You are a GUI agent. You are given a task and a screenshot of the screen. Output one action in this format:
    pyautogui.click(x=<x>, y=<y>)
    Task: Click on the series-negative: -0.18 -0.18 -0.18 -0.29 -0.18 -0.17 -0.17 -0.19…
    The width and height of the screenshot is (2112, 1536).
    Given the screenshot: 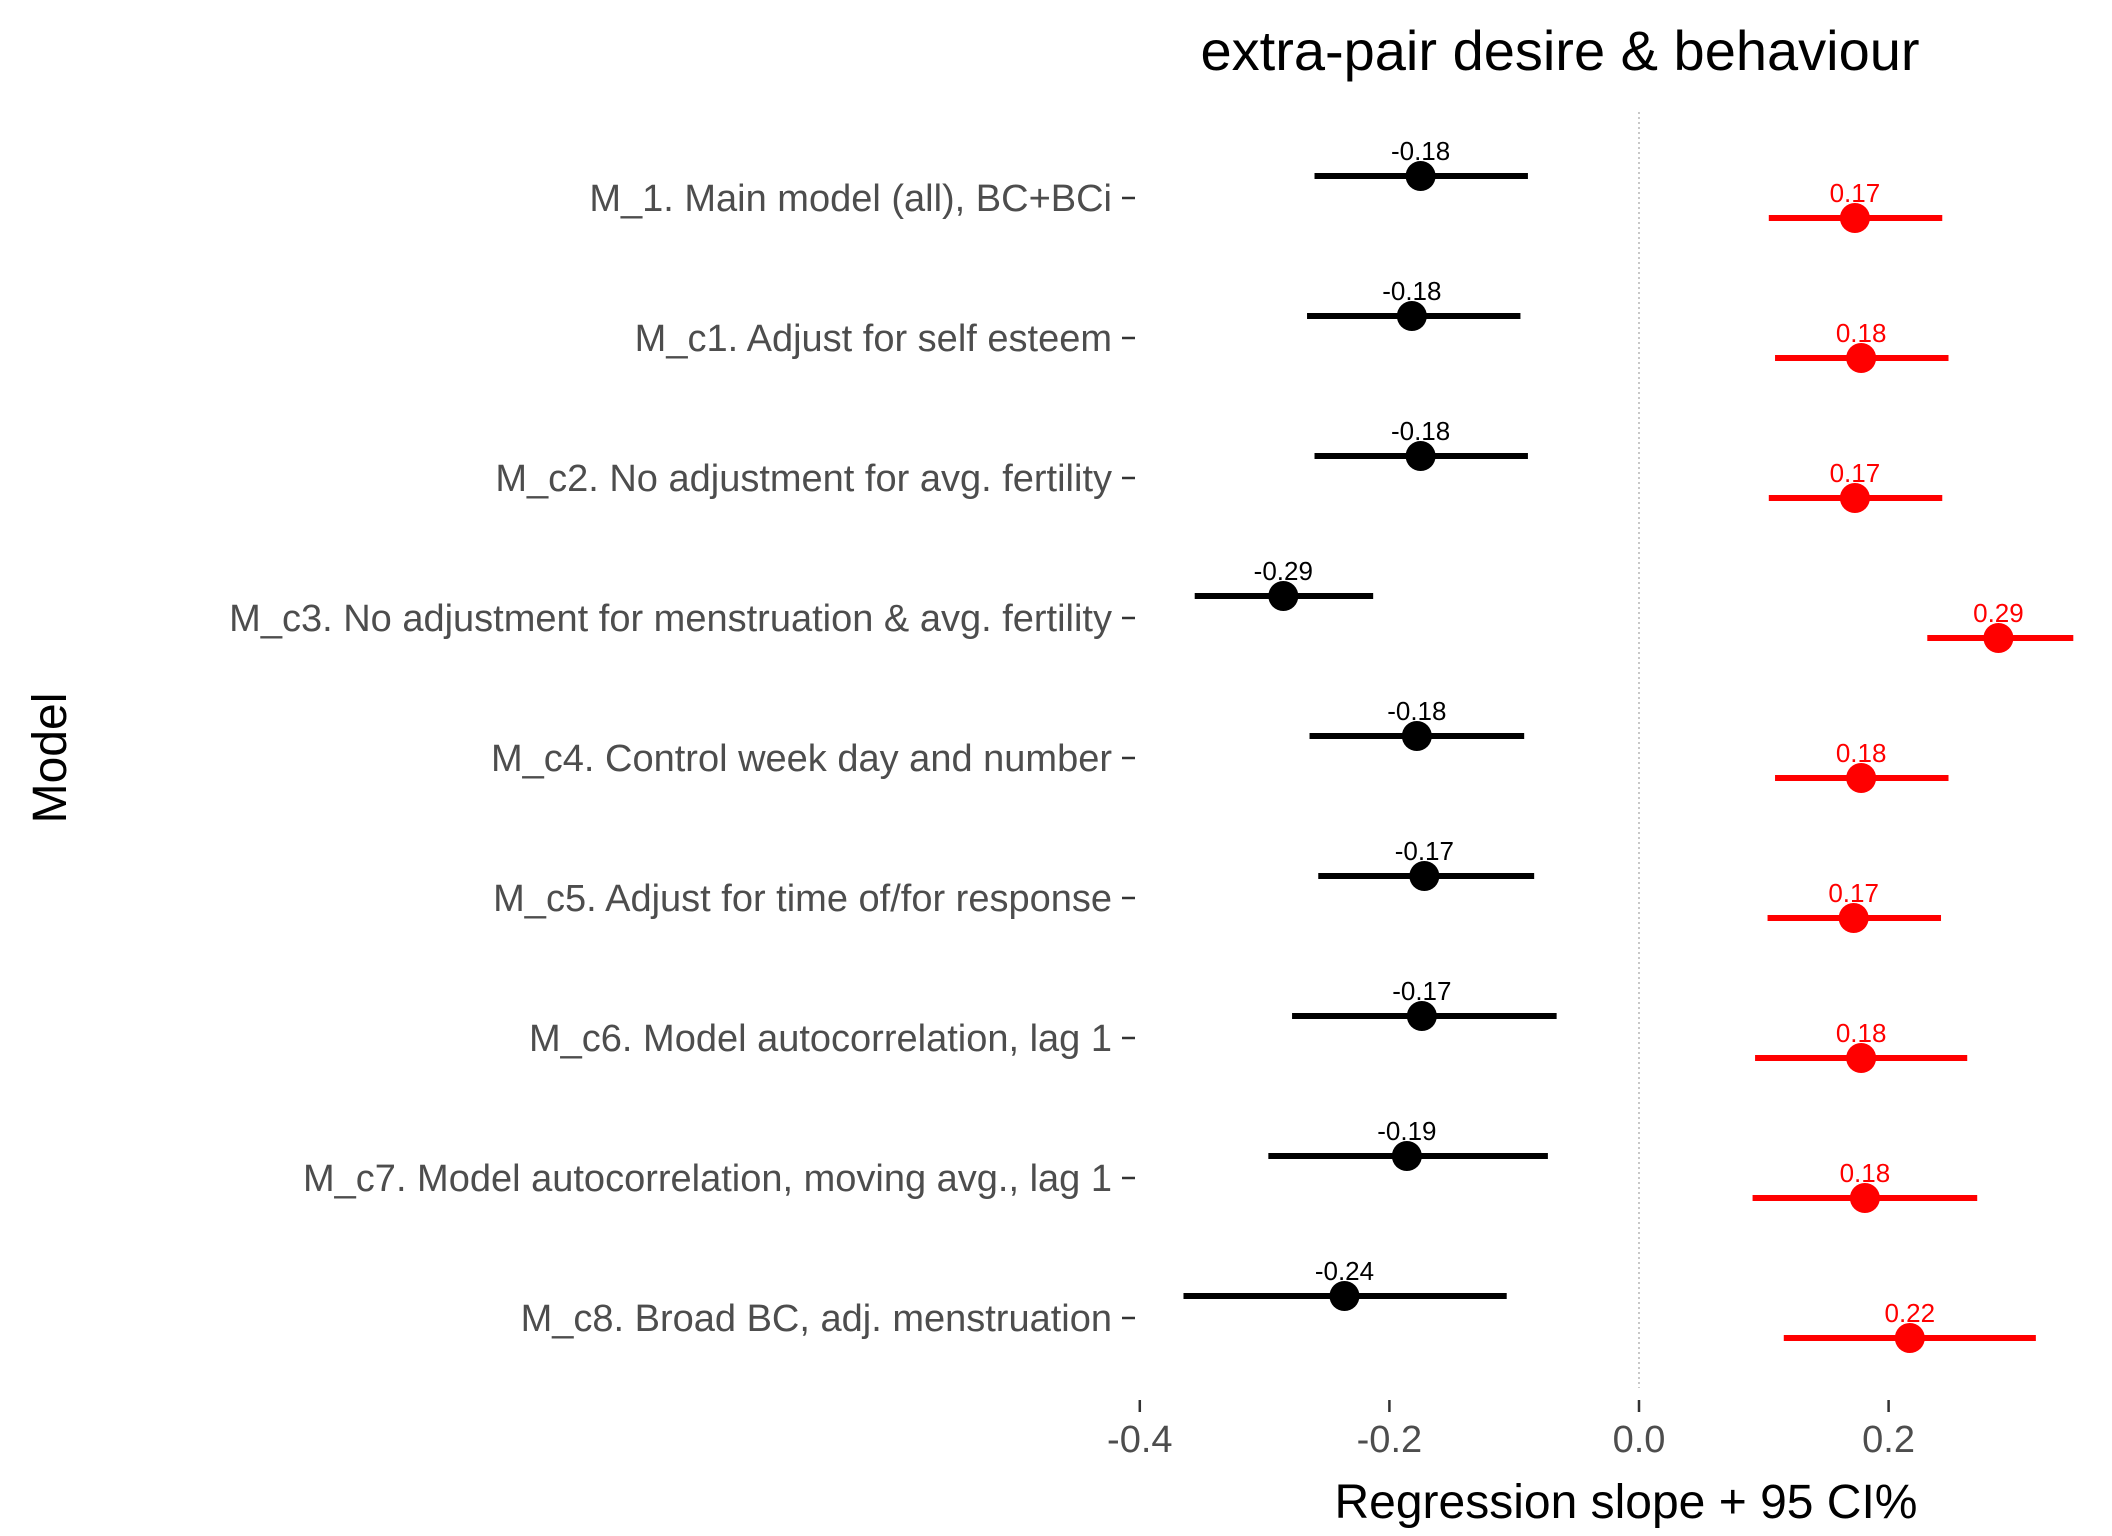 What is the action you would take?
    pyautogui.click(x=1370, y=723)
    